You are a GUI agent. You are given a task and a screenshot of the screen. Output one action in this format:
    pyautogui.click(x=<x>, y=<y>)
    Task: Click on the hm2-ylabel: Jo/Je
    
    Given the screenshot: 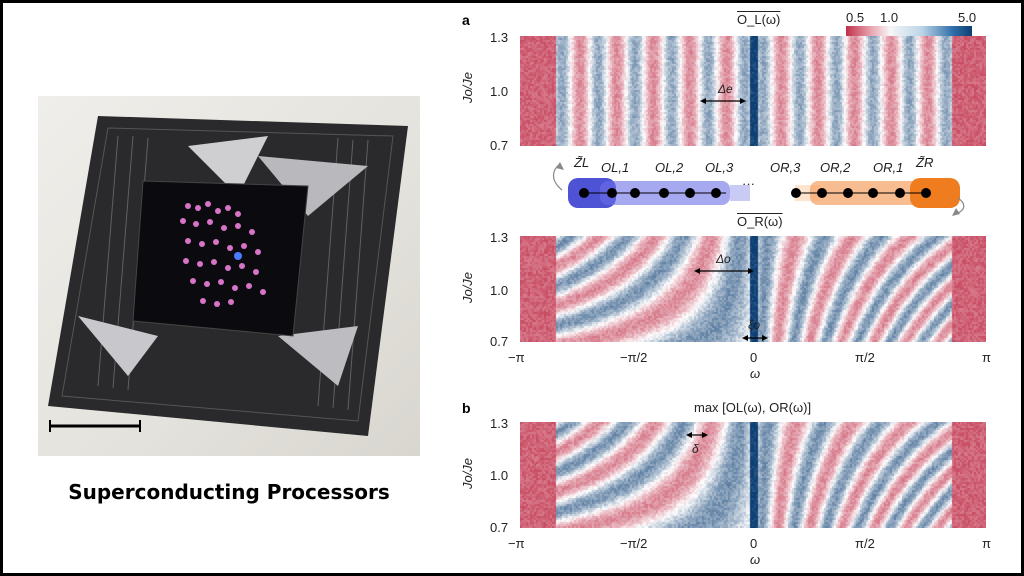 What is the action you would take?
    pyautogui.click(x=468, y=287)
    